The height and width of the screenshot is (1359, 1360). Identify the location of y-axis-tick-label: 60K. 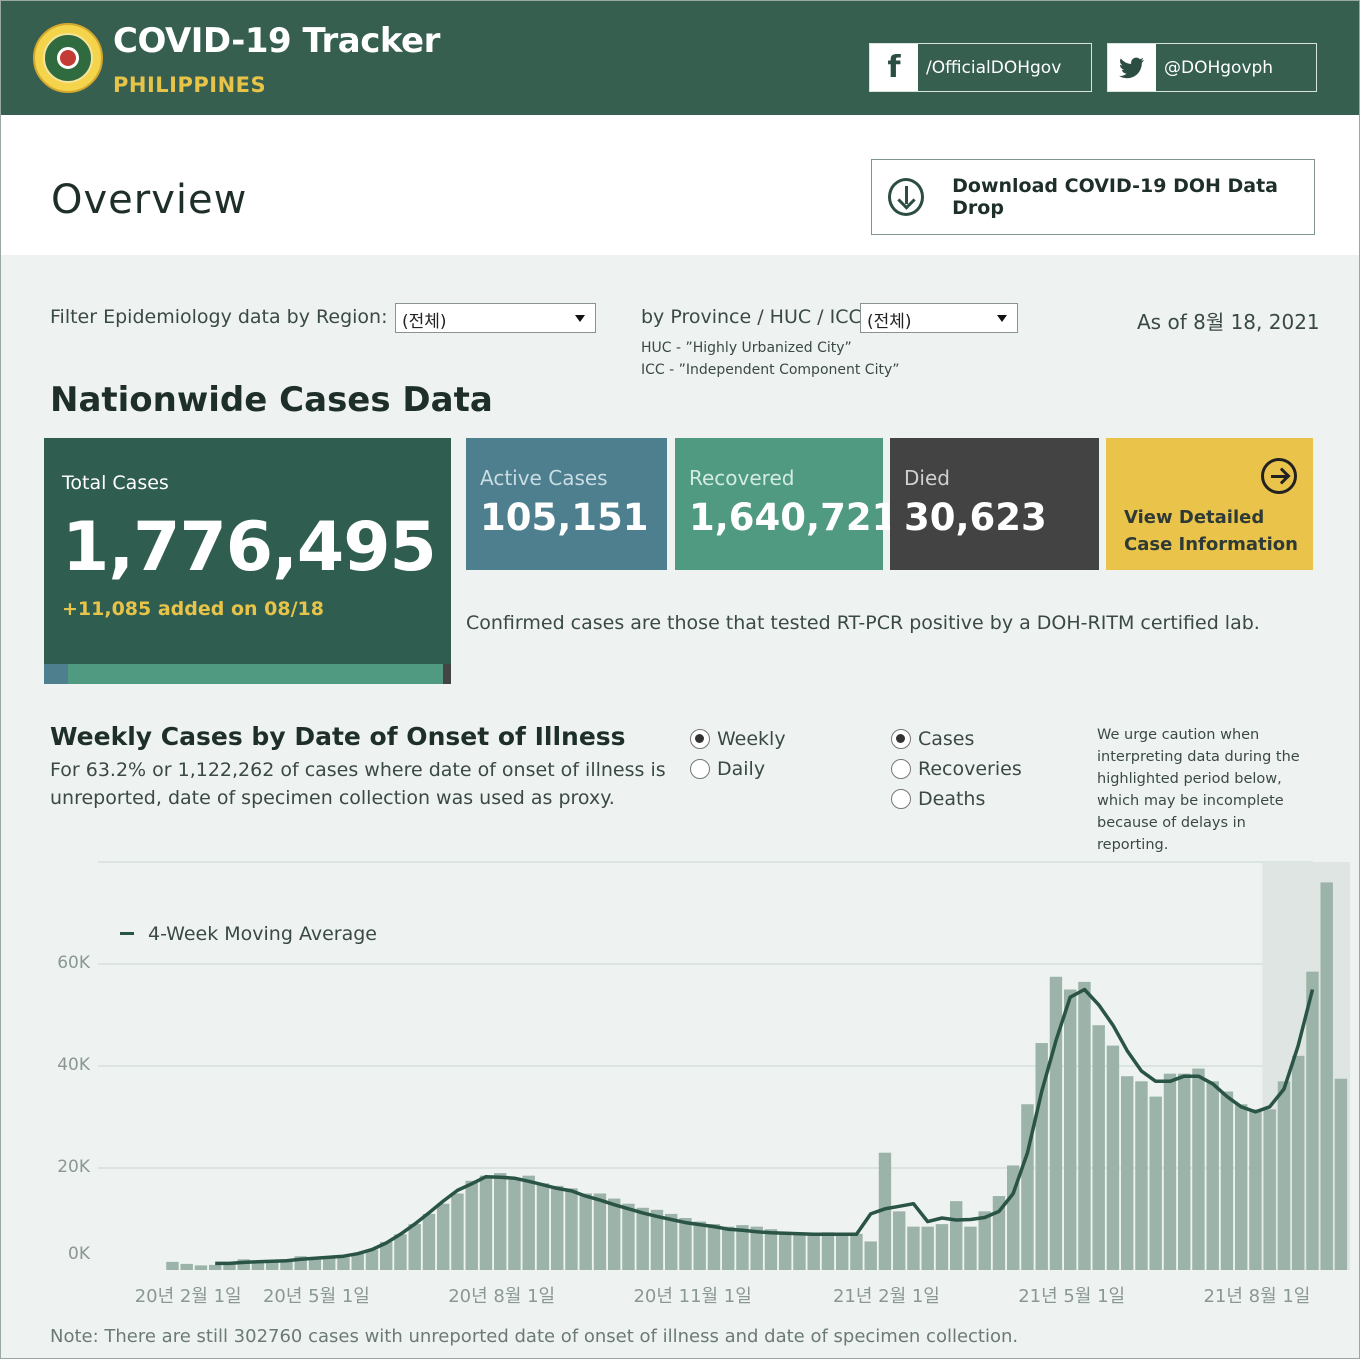
(73, 963).